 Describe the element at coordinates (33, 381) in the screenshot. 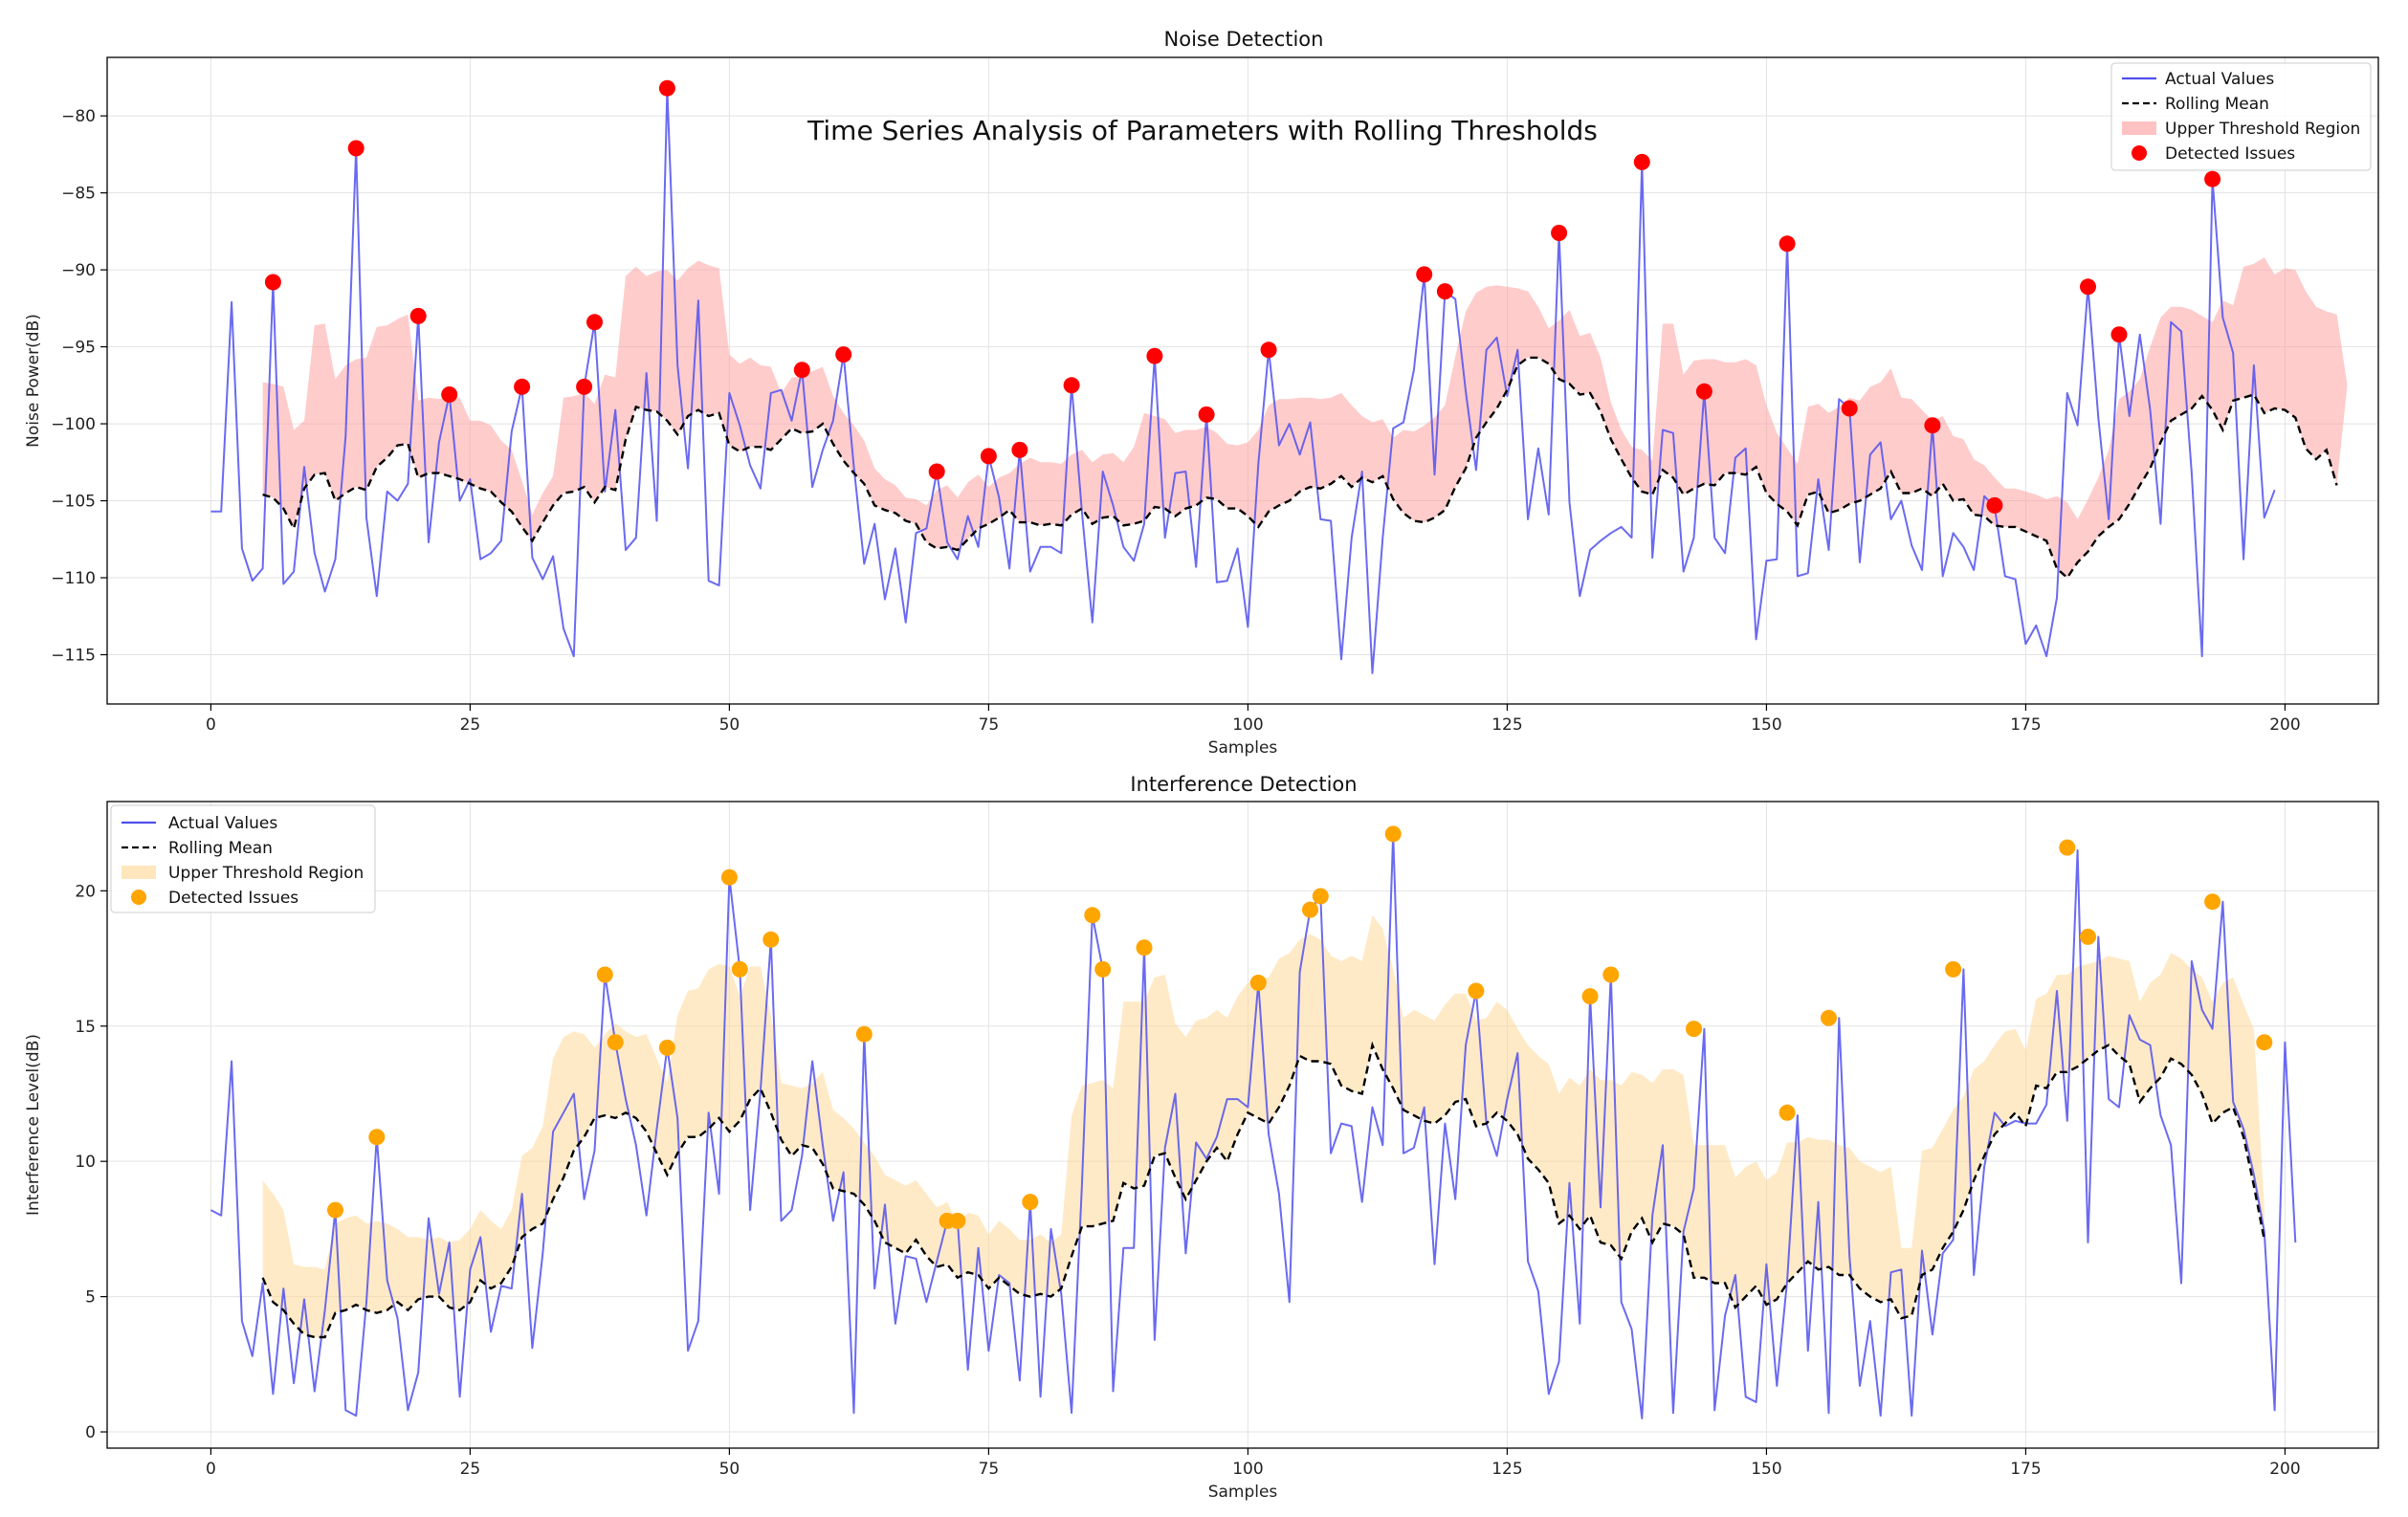

I see `noise-y-axis-label: Noise Power(dB)` at that location.